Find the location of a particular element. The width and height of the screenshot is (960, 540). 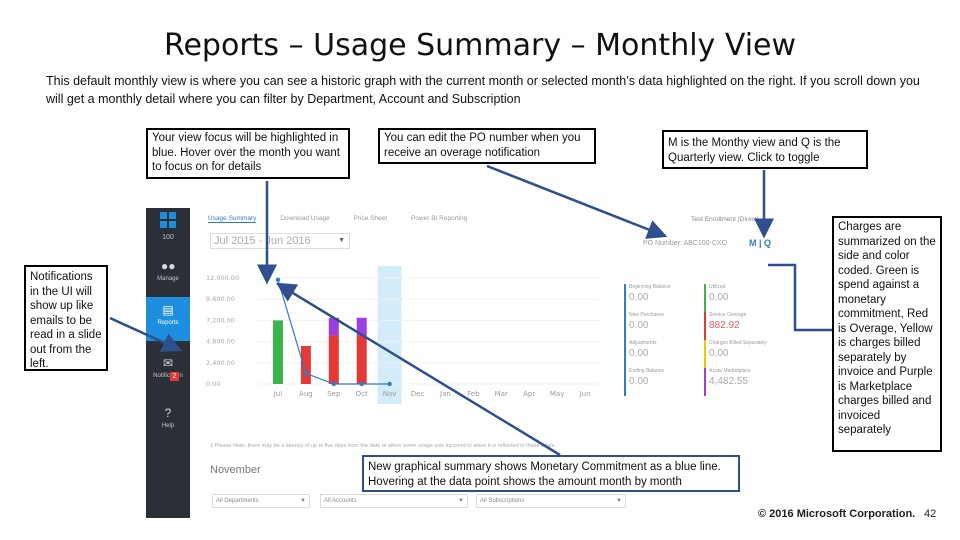

y-tick-label: 12,000.00 is located at coordinates (222, 278).